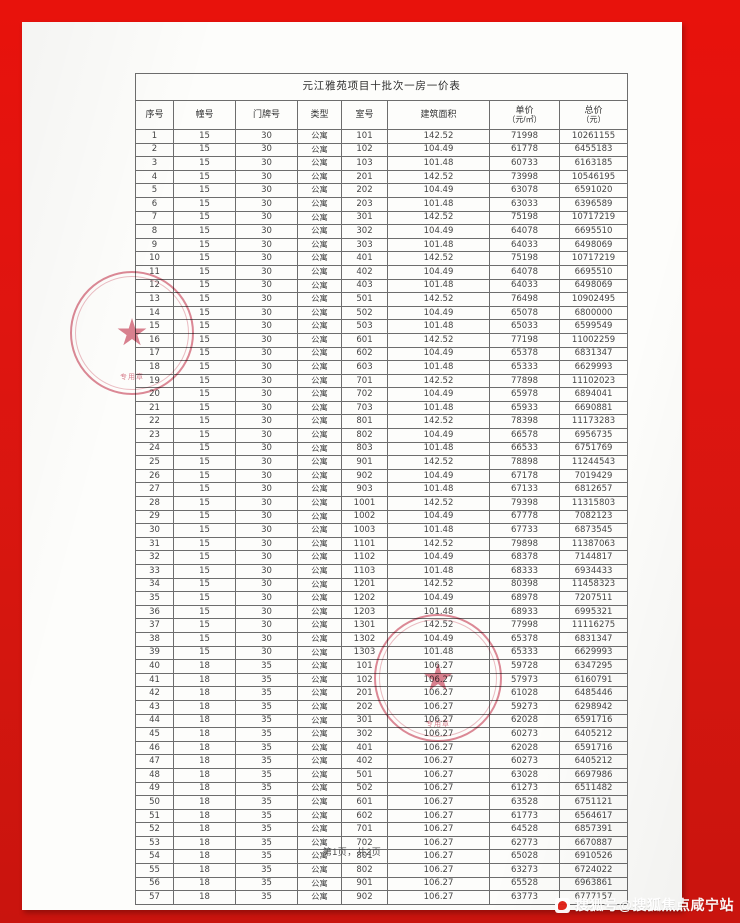 The image size is (740, 923). What do you see at coordinates (364, 571) in the screenshot?
I see `cell-room: 1103` at bounding box center [364, 571].